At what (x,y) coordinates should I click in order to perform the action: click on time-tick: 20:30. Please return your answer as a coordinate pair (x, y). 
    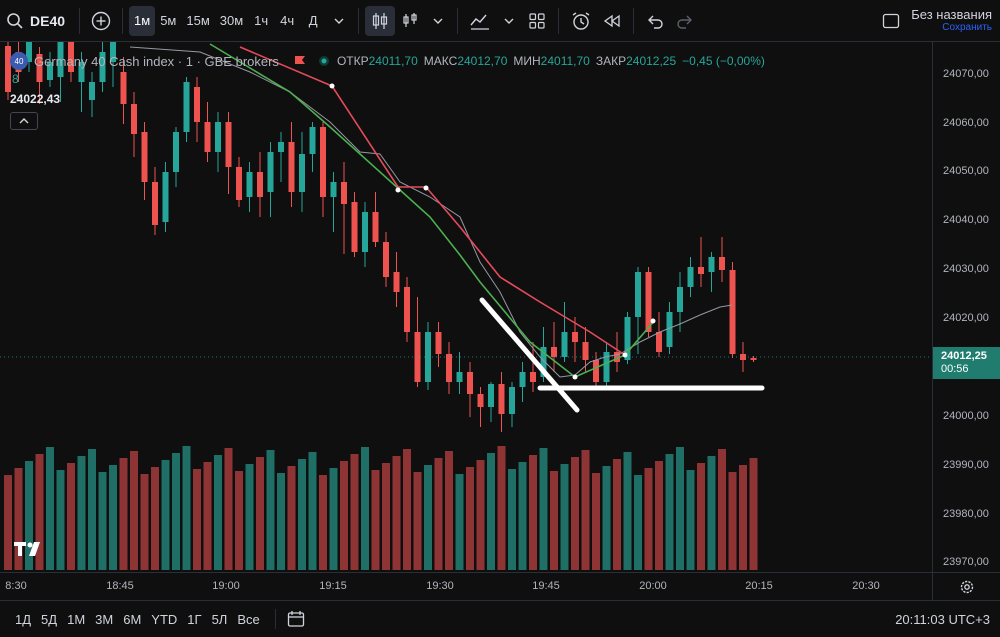
    Looking at the image, I should click on (866, 586).